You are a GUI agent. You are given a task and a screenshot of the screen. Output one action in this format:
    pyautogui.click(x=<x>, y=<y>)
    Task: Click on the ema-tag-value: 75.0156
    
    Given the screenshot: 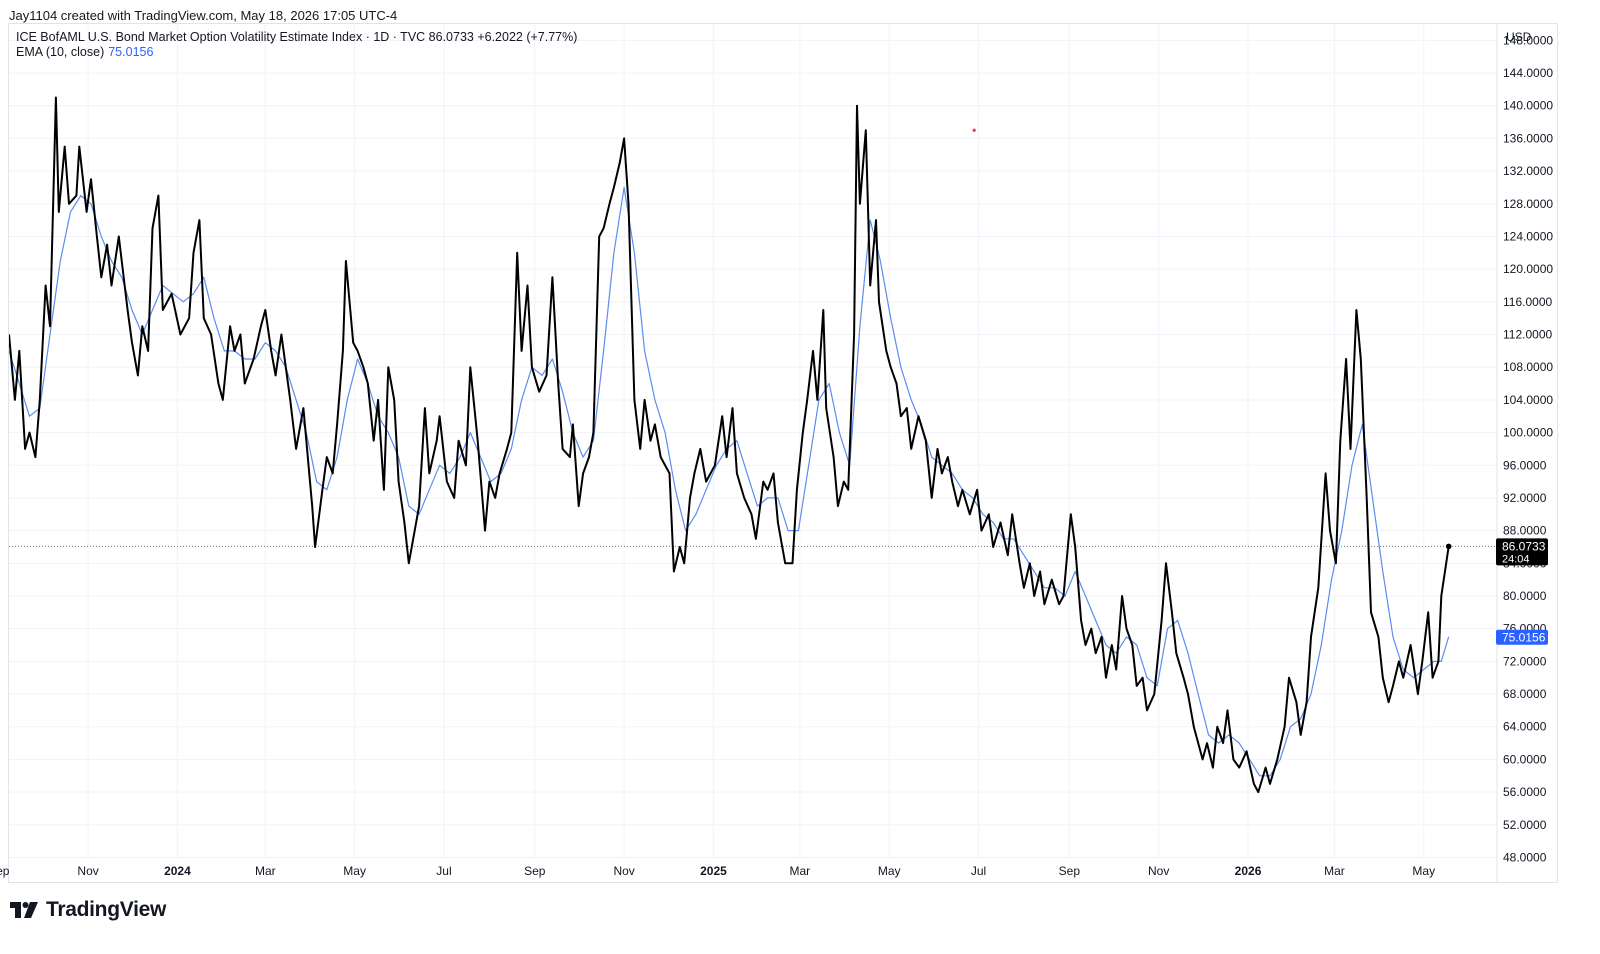 What is the action you would take?
    pyautogui.click(x=1524, y=638)
    